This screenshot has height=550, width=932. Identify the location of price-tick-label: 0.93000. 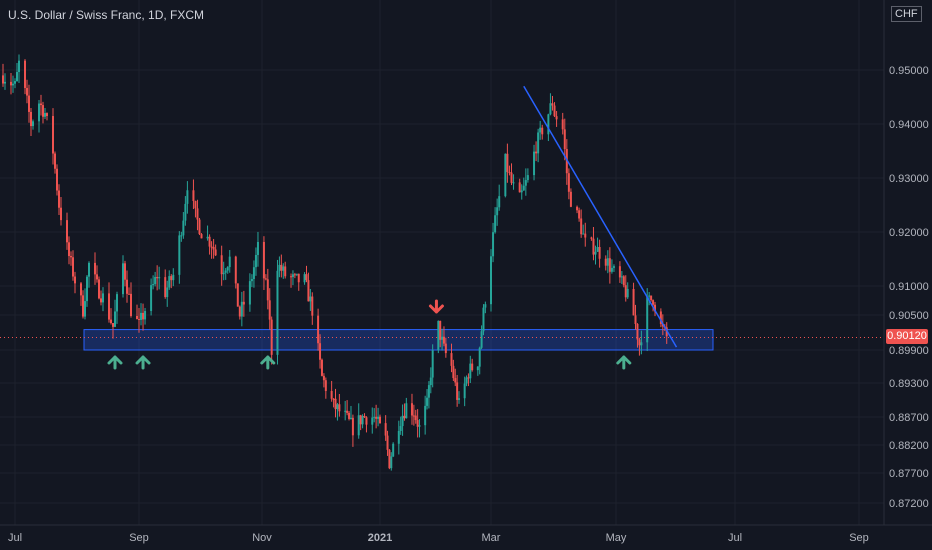
(909, 179).